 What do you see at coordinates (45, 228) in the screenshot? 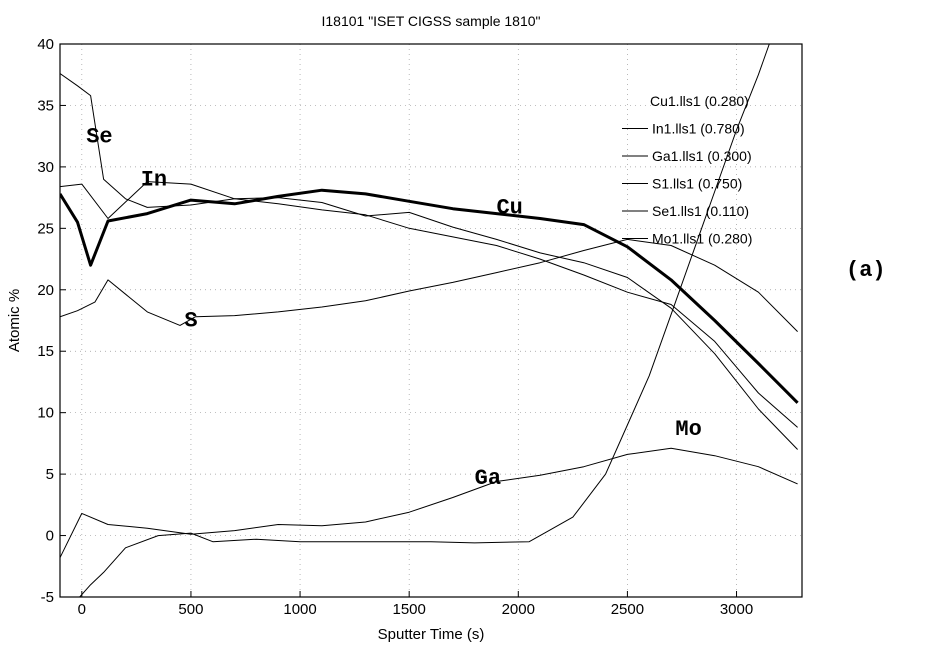
I see `y-tick-label: 25` at bounding box center [45, 228].